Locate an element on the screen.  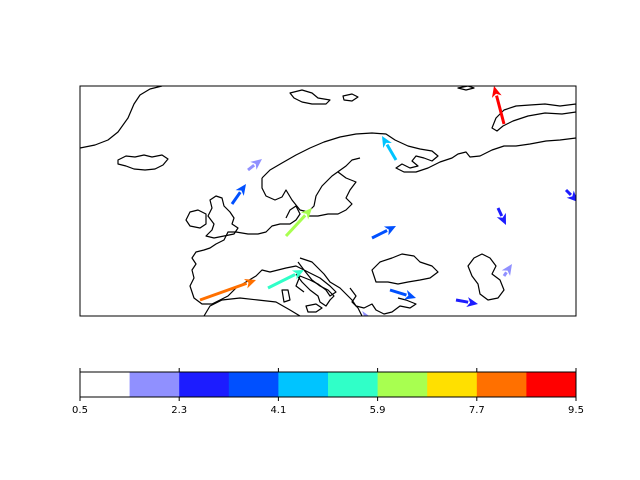
colorbar: 0.5 2.3 4.1 5.9 7.7 9.5 is located at coordinates (328, 392).